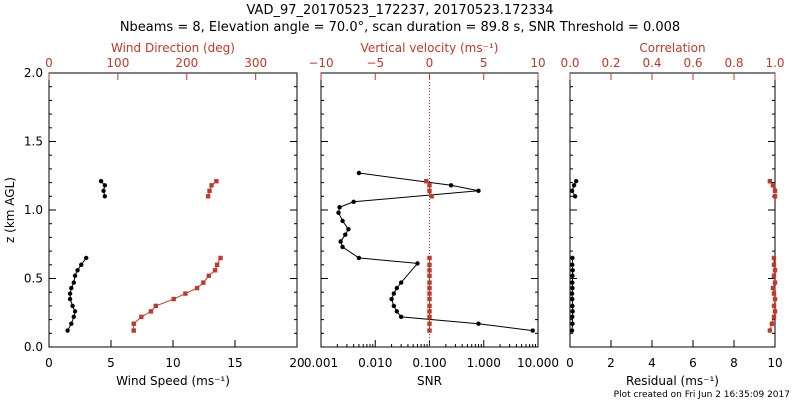 The image size is (800, 400). What do you see at coordinates (484, 63) in the screenshot?
I see `snr-top-tick-label: 5` at bounding box center [484, 63].